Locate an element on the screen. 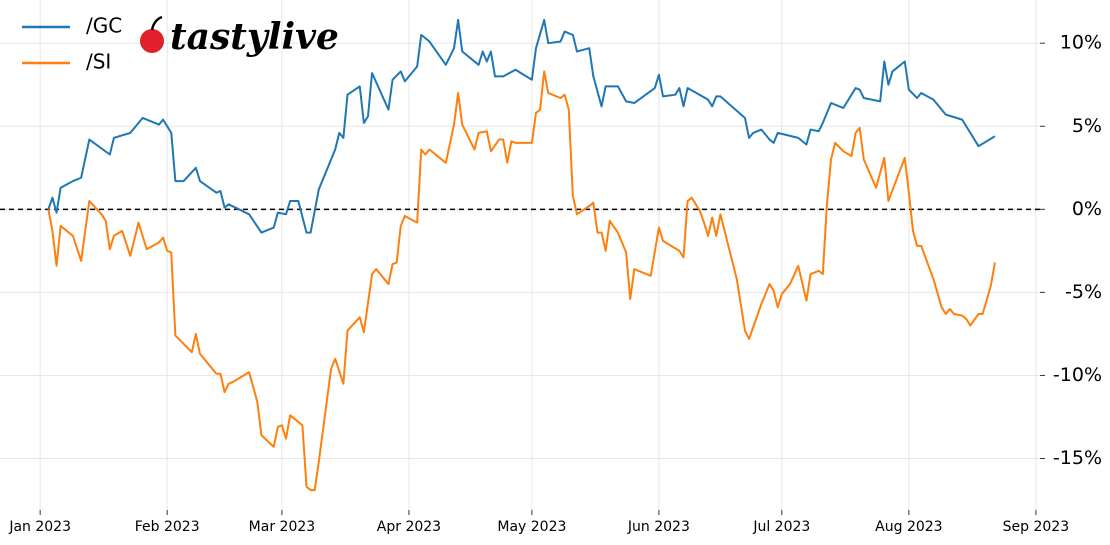 Image resolution: width=1110 pixels, height=545 pixels. legend-label: /GC is located at coordinates (104, 26).